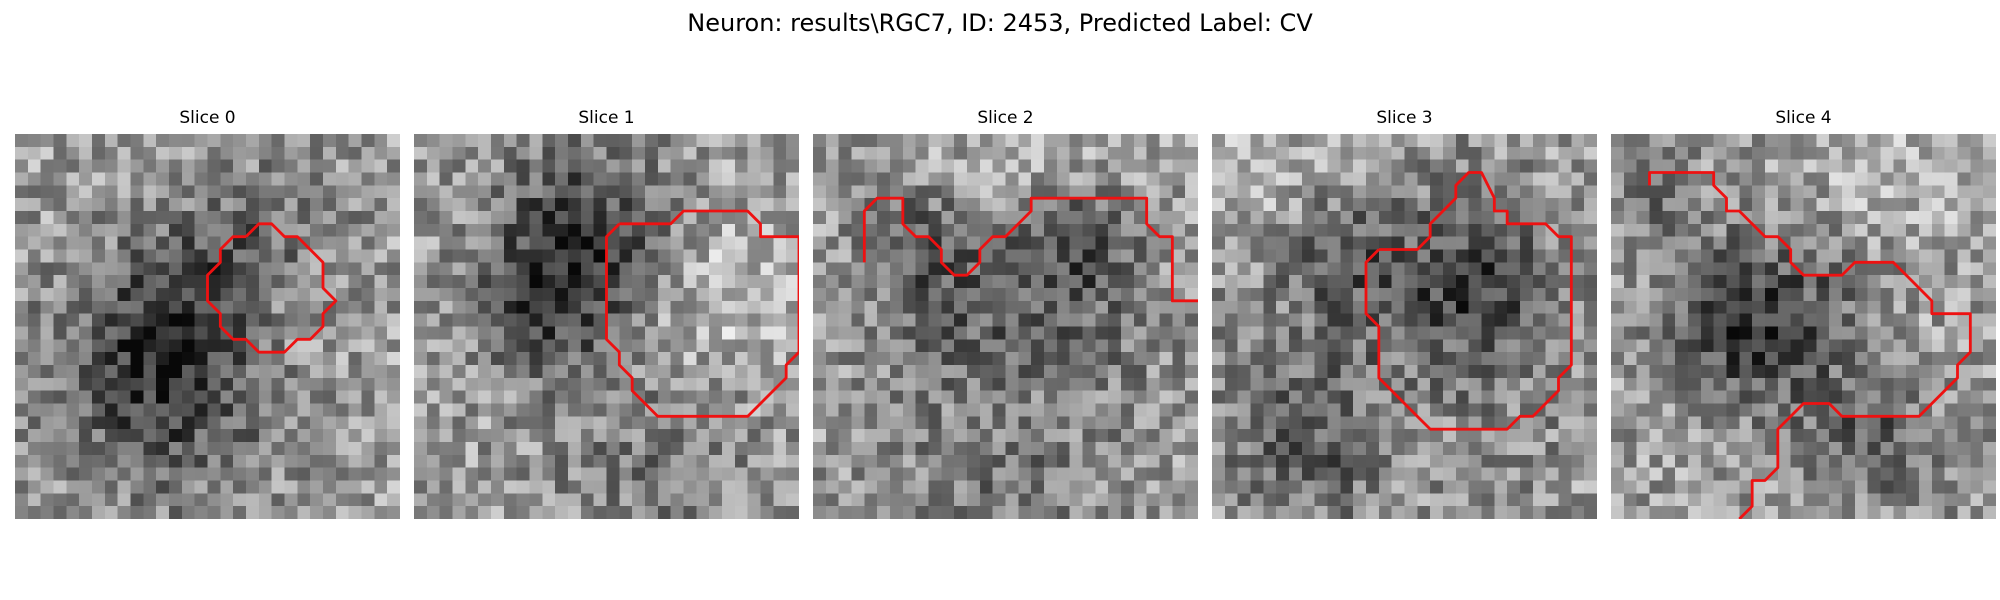 Image resolution: width=2000 pixels, height=600 pixels. I want to click on slice-panel-2: Slice 2, so click(1005, 312).